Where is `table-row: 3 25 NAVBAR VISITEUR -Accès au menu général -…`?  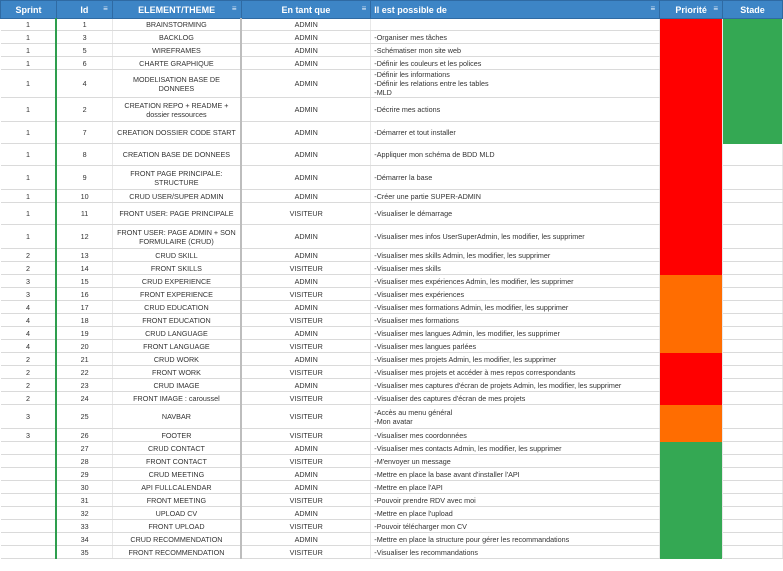
table-row: 3 25 NAVBAR VISITEUR -Accès au menu général -… is located at coordinates (391, 416).